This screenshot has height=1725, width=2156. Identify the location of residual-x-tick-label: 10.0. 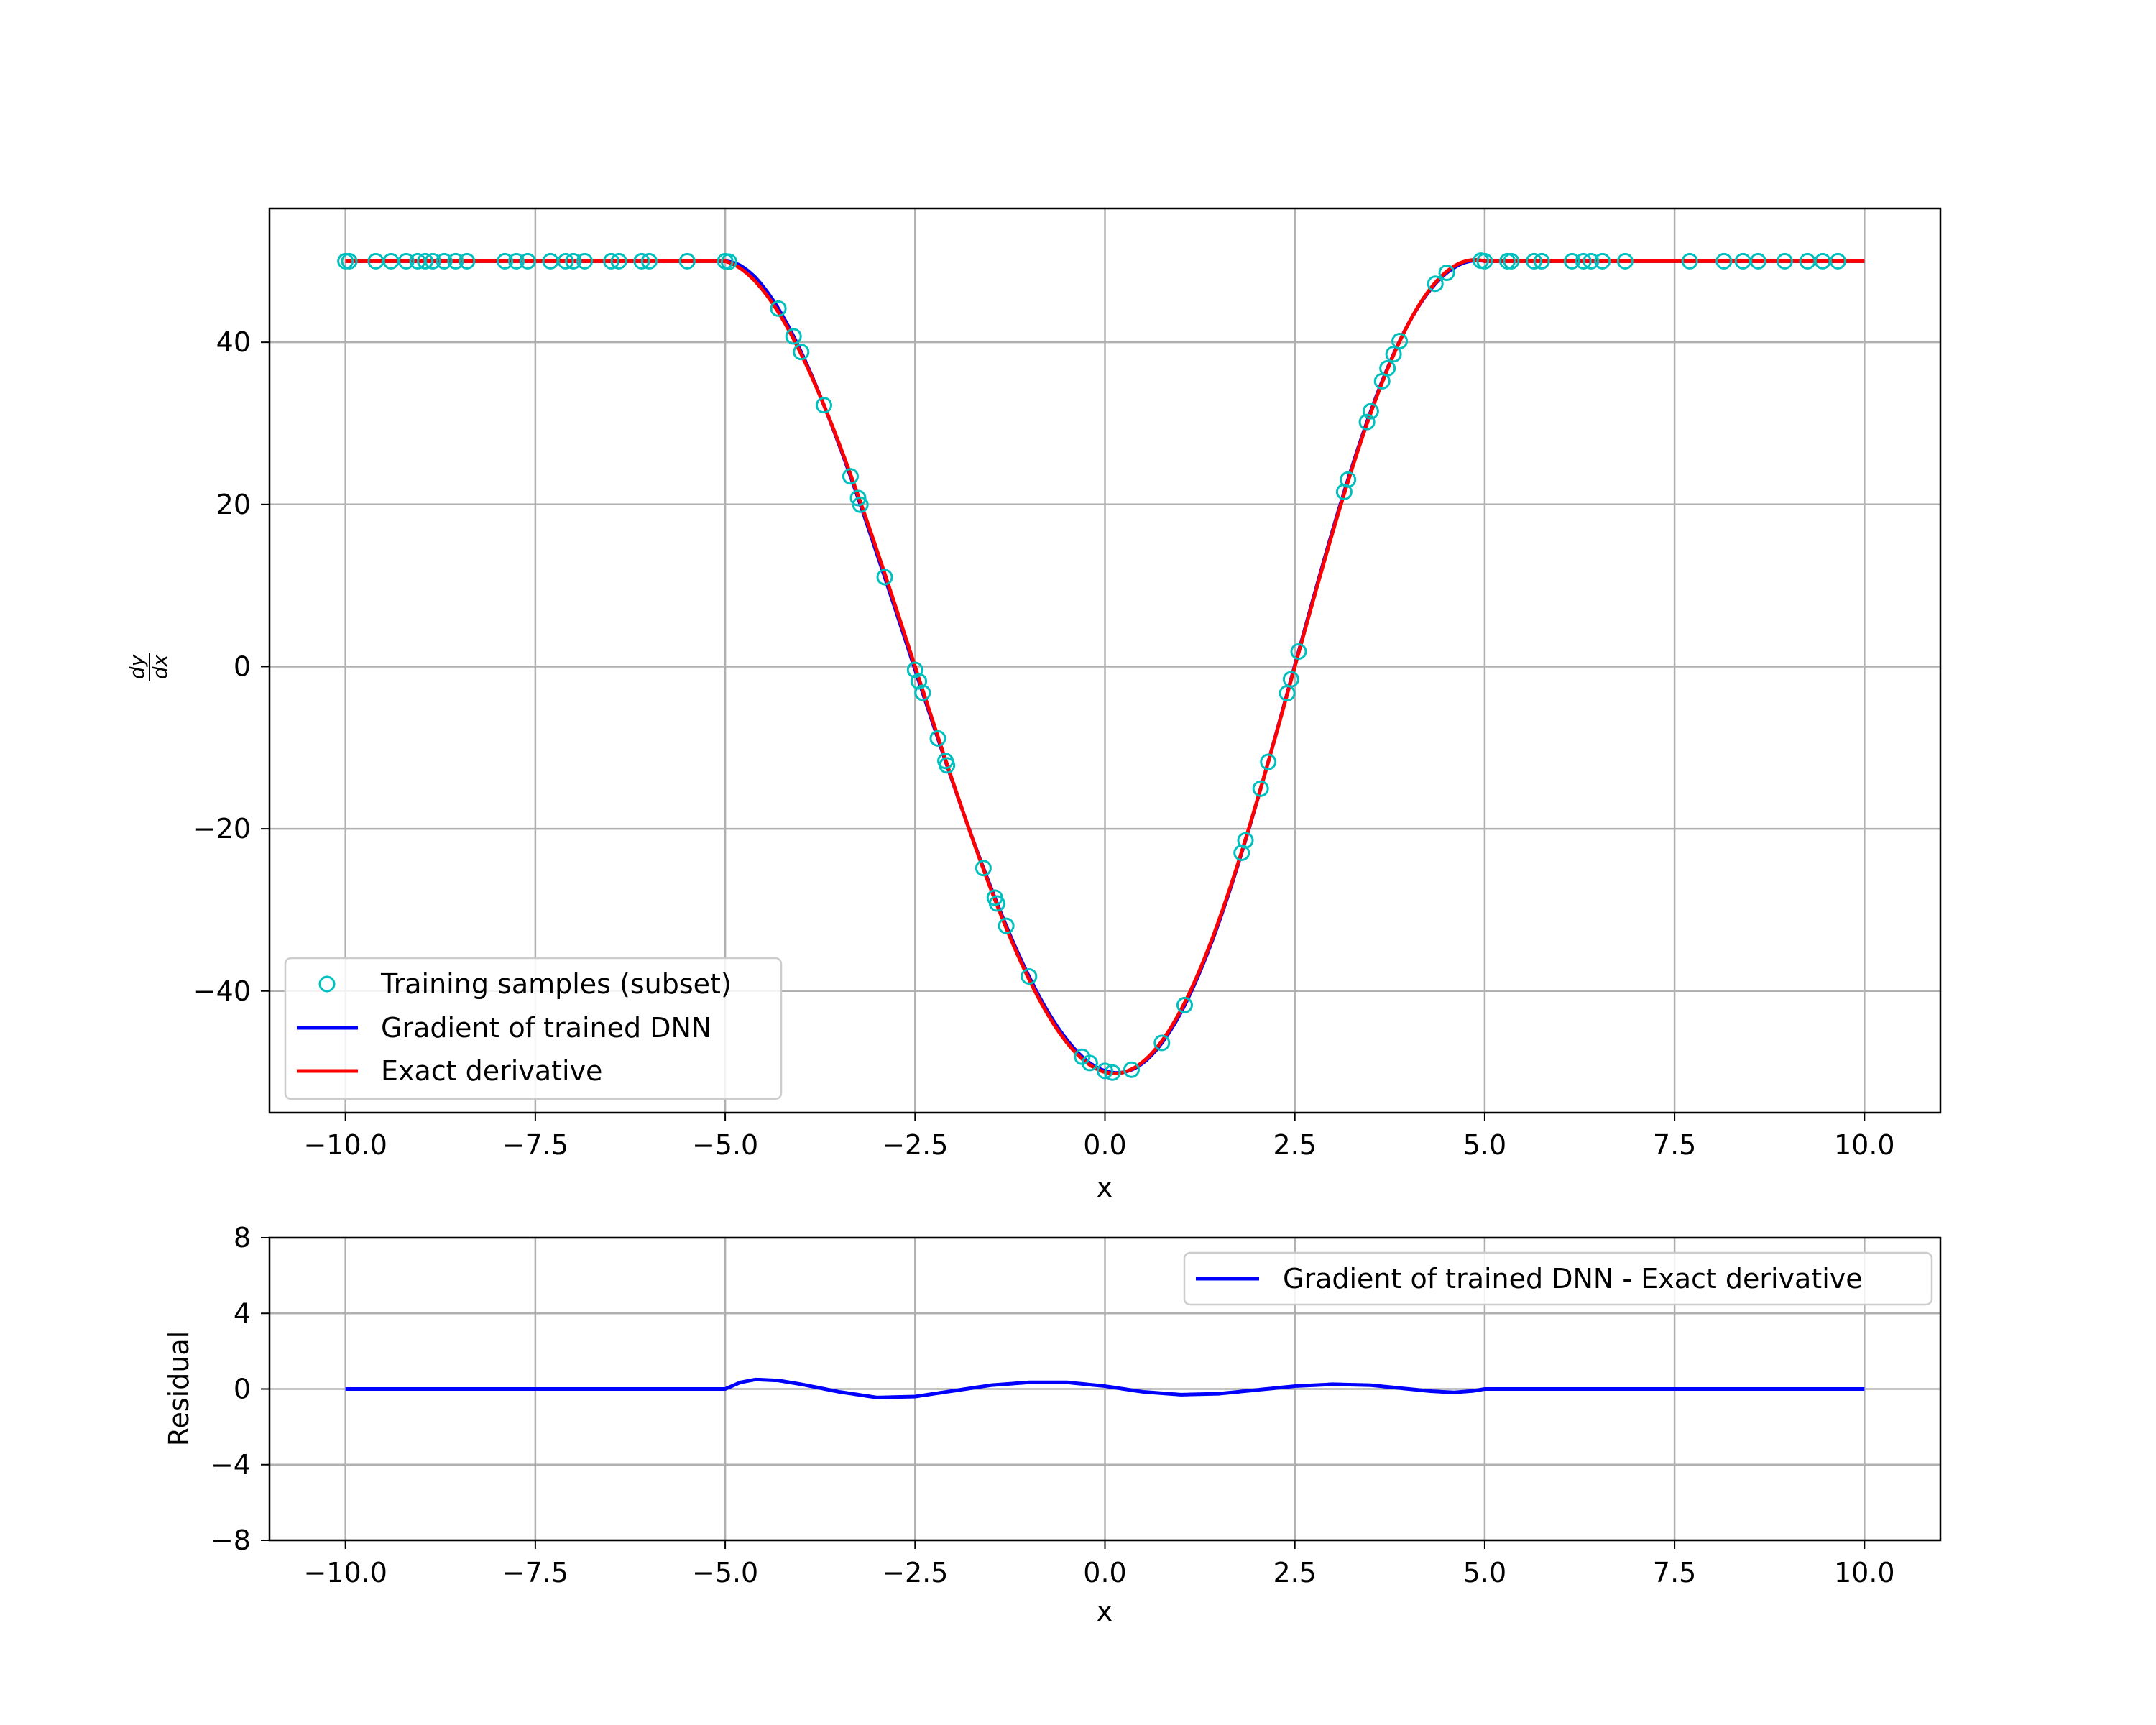
(1865, 1572).